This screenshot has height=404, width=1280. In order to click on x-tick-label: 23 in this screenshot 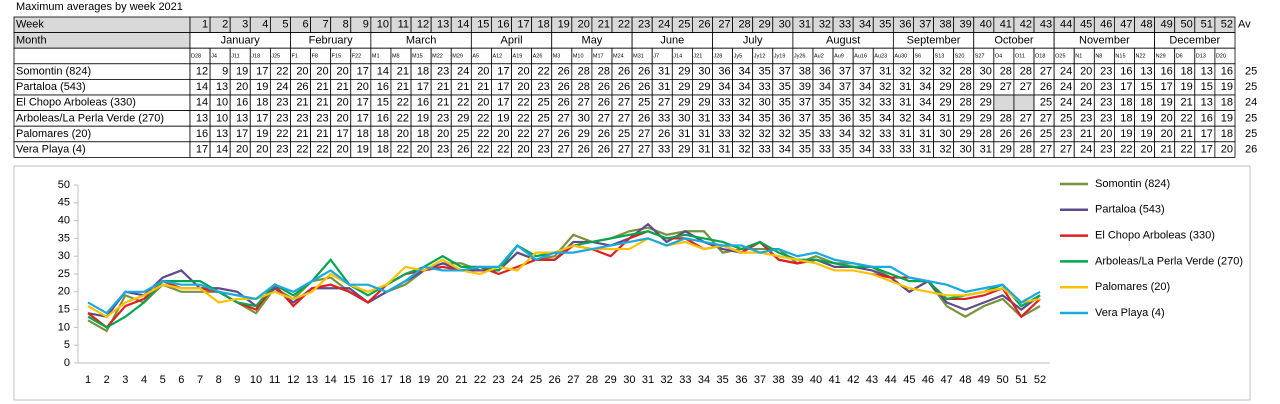, I will do `click(499, 380)`.